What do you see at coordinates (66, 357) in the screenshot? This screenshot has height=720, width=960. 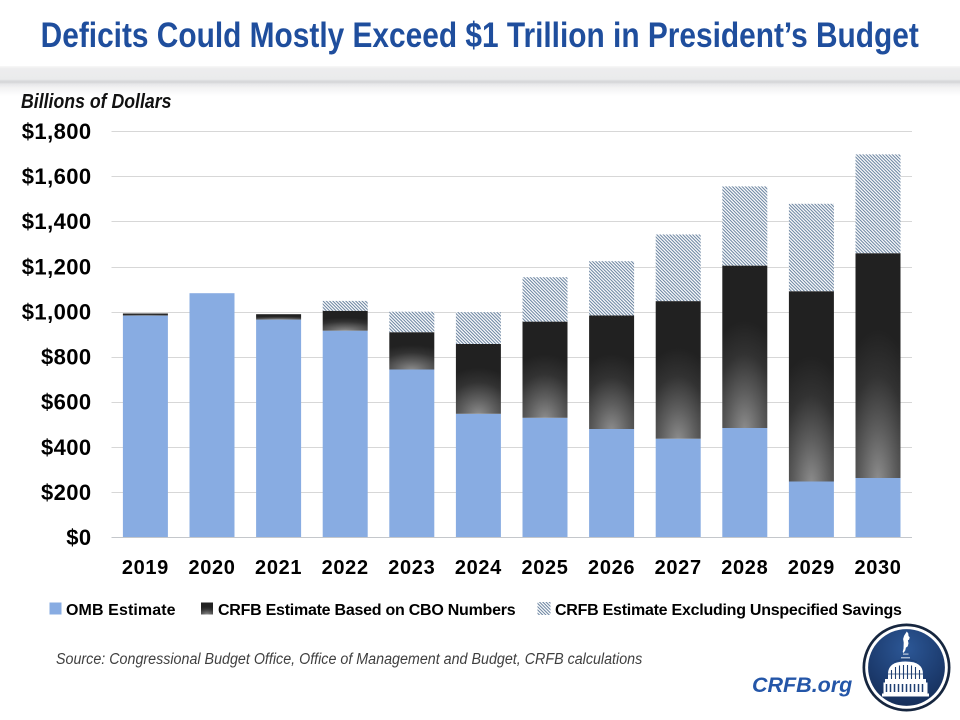 I see `svg-text: $800` at bounding box center [66, 357].